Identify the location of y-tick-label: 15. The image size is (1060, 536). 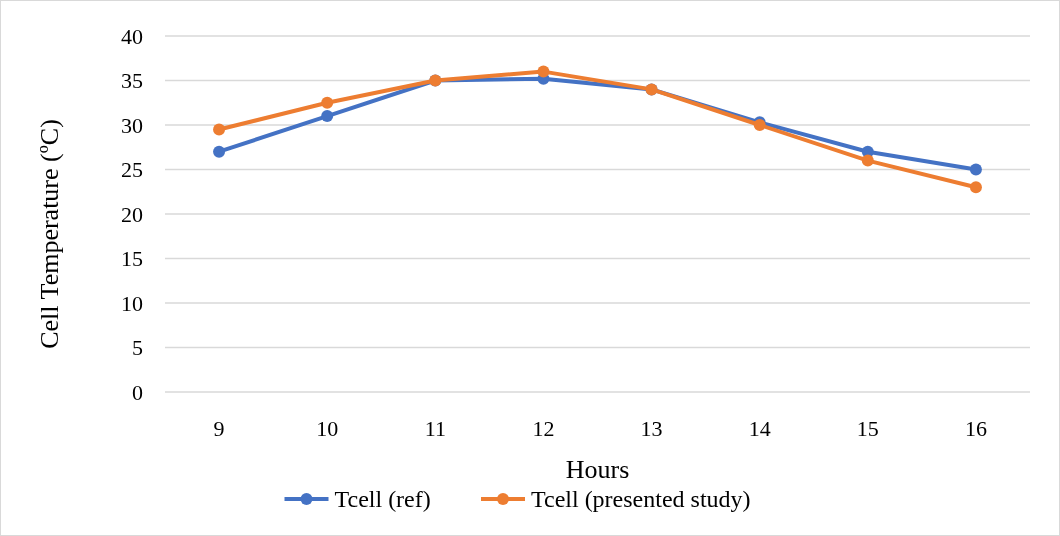
(132, 259).